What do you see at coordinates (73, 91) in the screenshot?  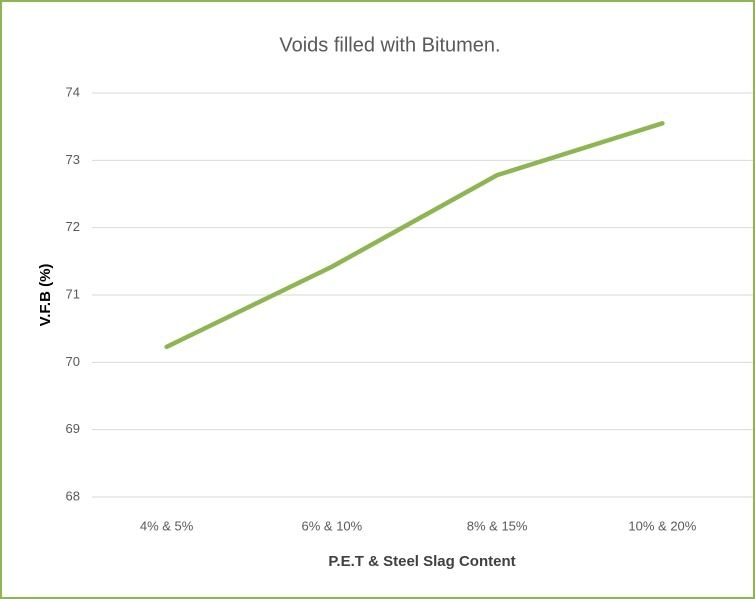 I see `y-tick-label: 74` at bounding box center [73, 91].